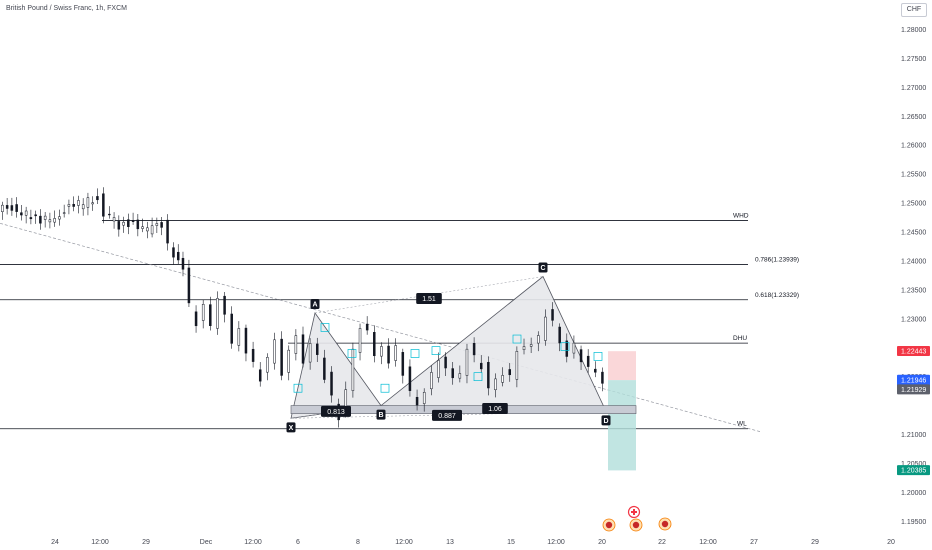 The height and width of the screenshot is (550, 932). I want to click on y-tick-9: 1.23500, so click(913, 290).